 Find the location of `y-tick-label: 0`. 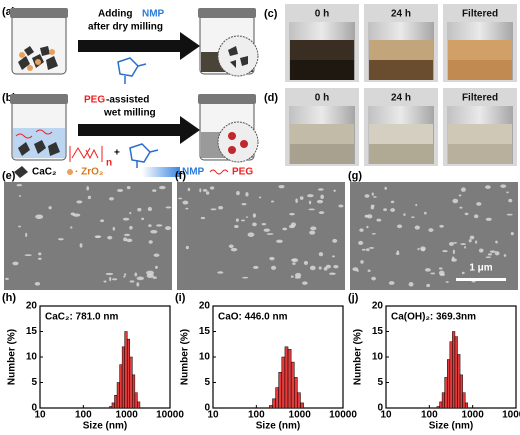

y-tick-label: 0 is located at coordinates (380, 408).